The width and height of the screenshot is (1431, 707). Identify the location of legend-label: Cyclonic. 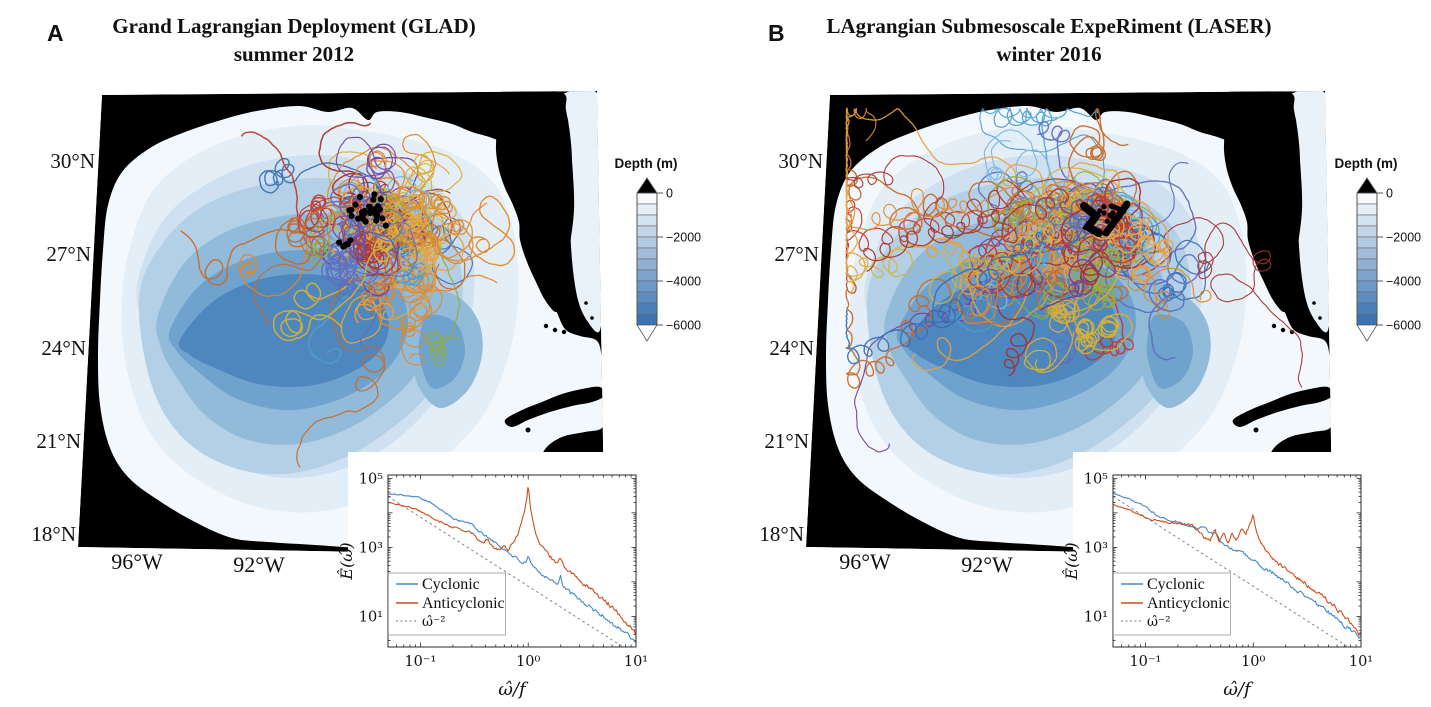
(1176, 584).